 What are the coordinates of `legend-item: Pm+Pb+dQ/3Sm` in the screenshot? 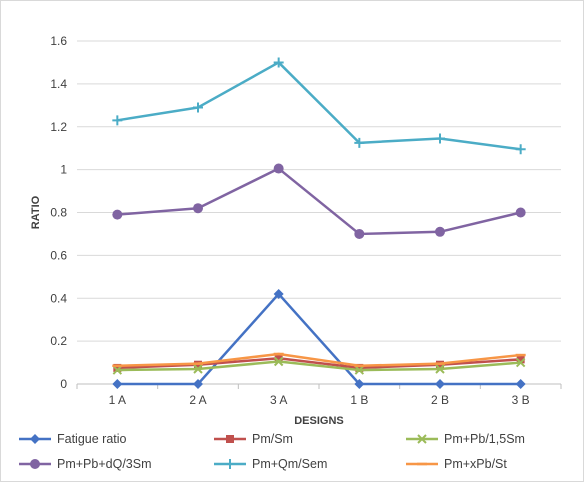 It's located at (85, 464).